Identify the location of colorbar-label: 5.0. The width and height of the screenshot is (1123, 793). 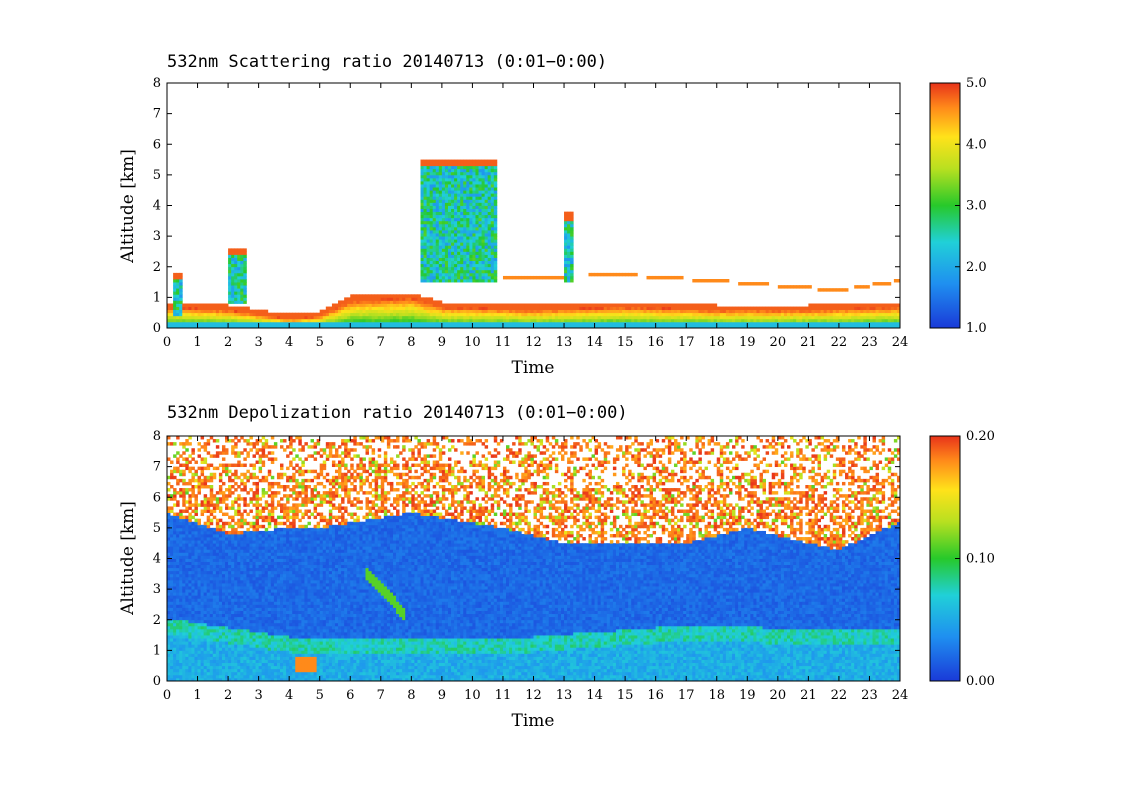
(976, 83).